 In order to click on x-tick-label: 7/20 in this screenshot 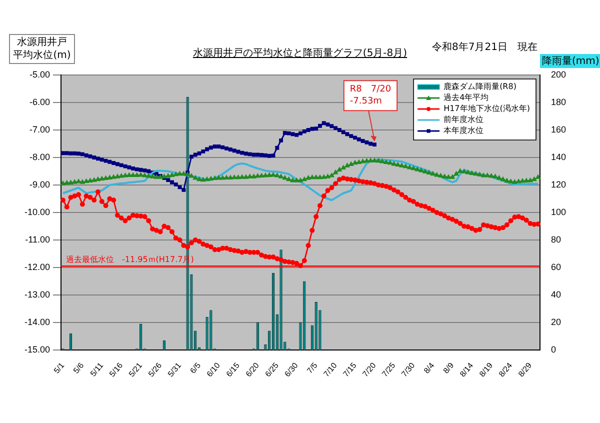, I will do `click(369, 369)`.